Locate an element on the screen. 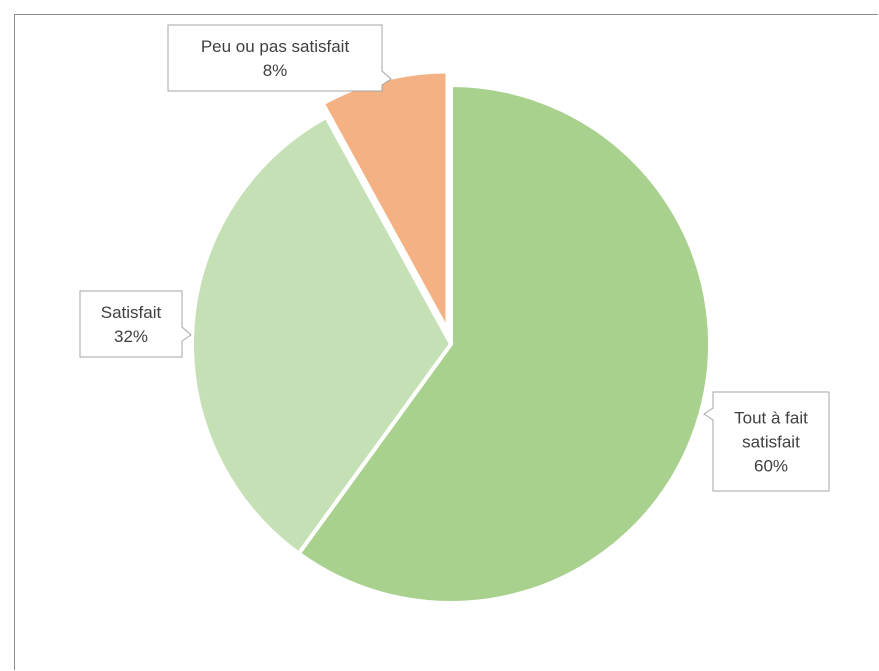  data-label-category: satisfait is located at coordinates (771, 442).